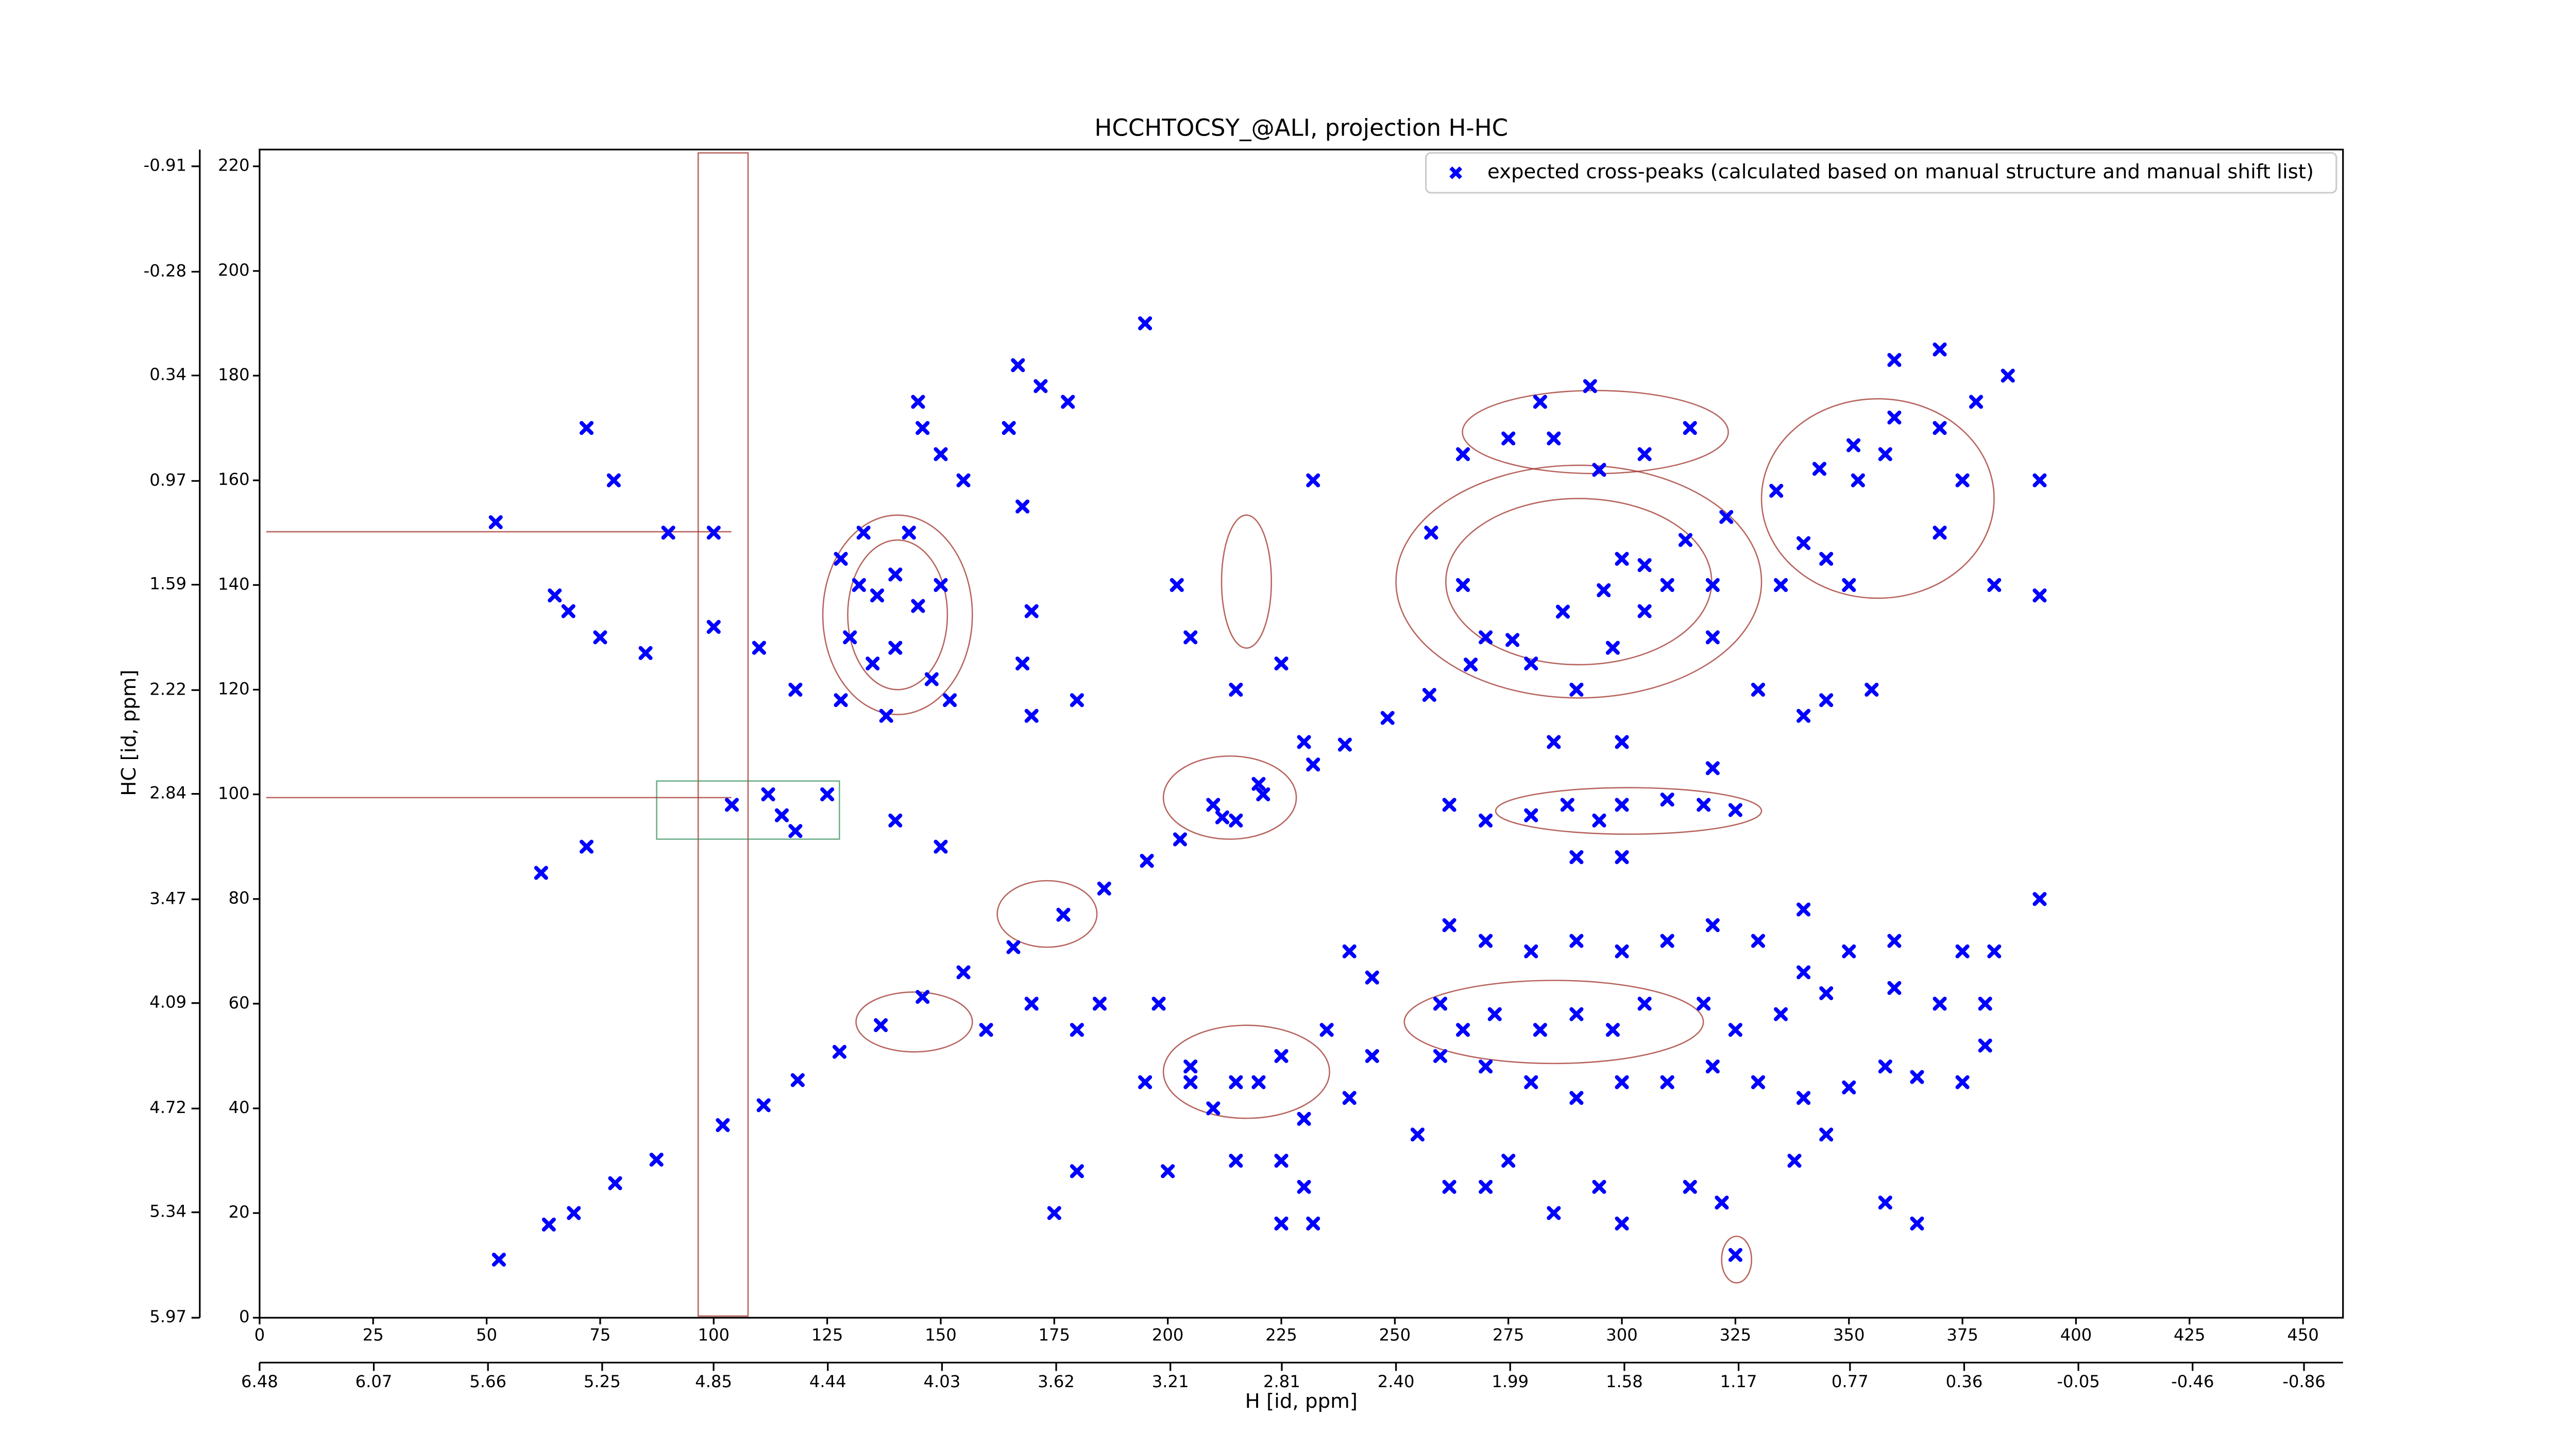 This screenshot has height=1449, width=2576. What do you see at coordinates (1881, 173) in the screenshot?
I see `legend-box` at bounding box center [1881, 173].